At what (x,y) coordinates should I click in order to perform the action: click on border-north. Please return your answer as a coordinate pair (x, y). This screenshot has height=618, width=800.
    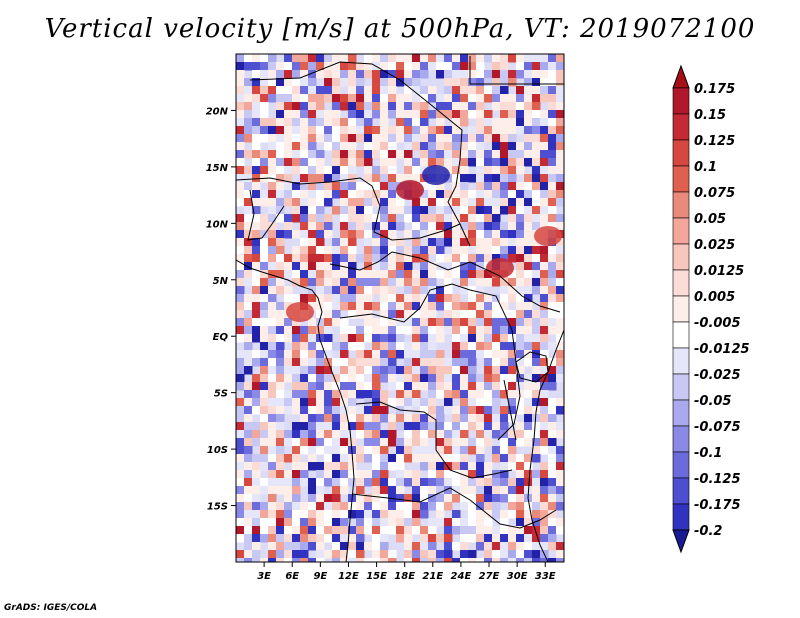
    Looking at the image, I should click on (360, 154).